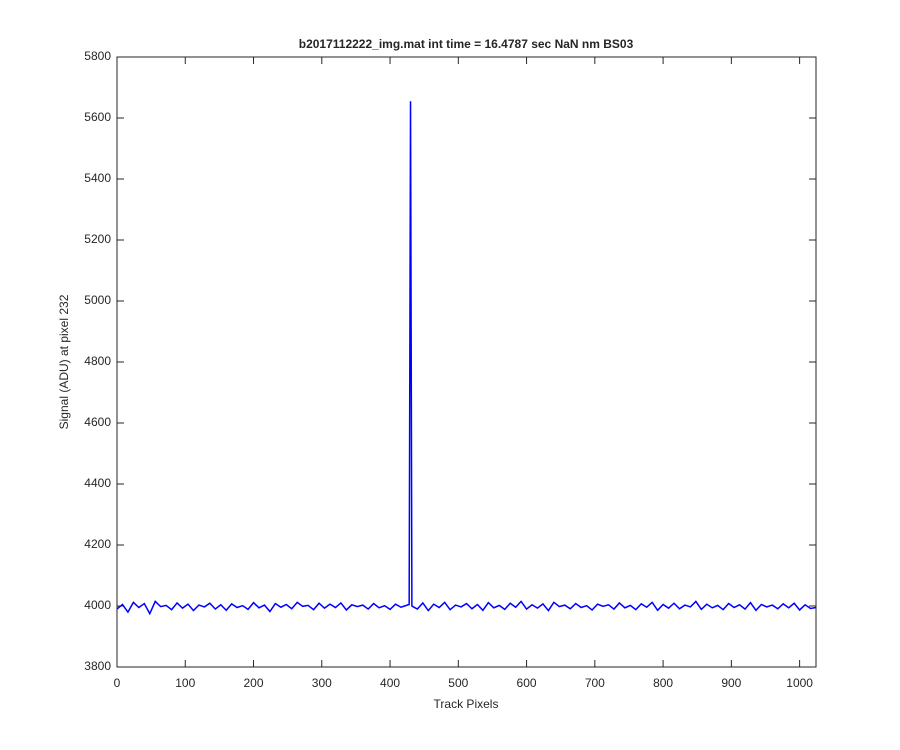  What do you see at coordinates (97, 422) in the screenshot?
I see `y-tick-label: 4600` at bounding box center [97, 422].